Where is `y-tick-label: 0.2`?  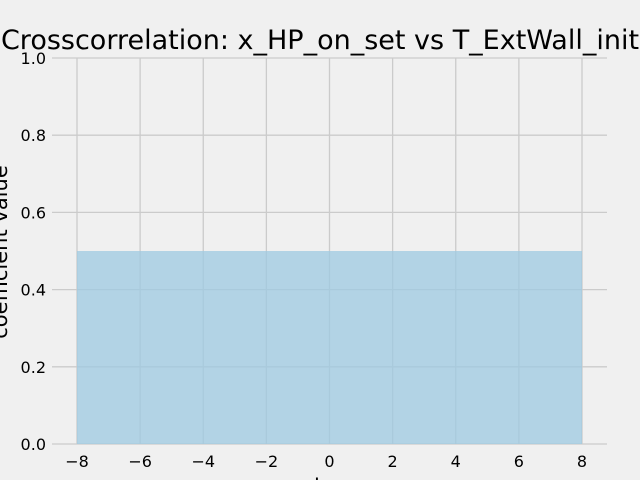 y-tick-label: 0.2 is located at coordinates (33, 367).